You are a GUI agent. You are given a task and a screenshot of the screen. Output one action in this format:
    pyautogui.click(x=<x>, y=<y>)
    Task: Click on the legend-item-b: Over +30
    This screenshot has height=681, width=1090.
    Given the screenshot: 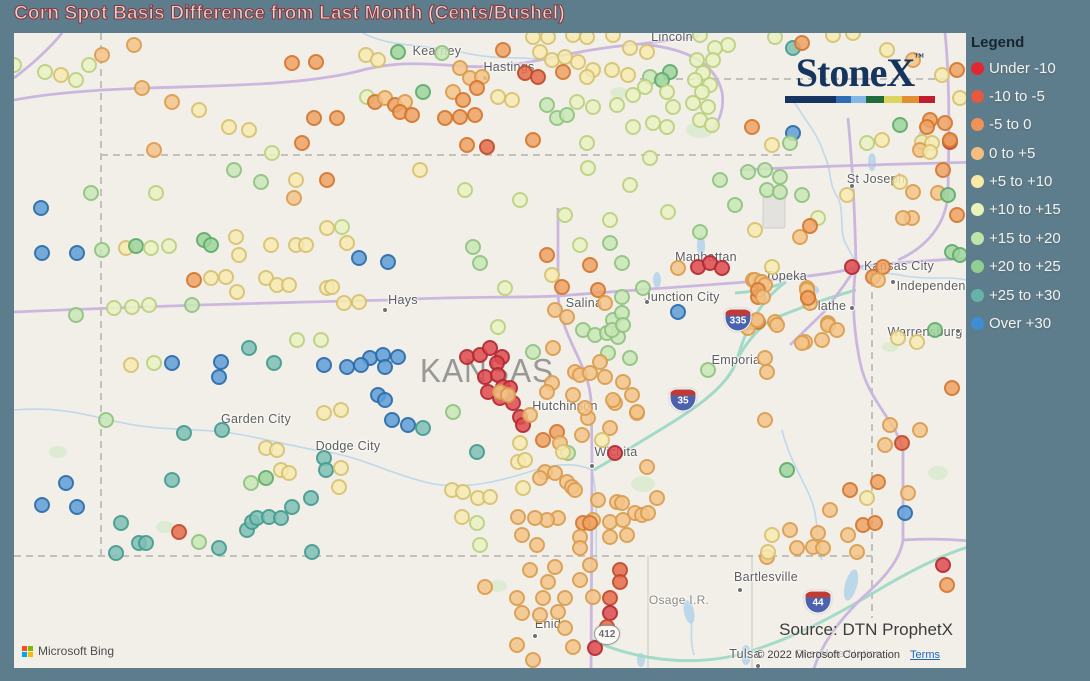 What is the action you would take?
    pyautogui.click(x=1030, y=324)
    